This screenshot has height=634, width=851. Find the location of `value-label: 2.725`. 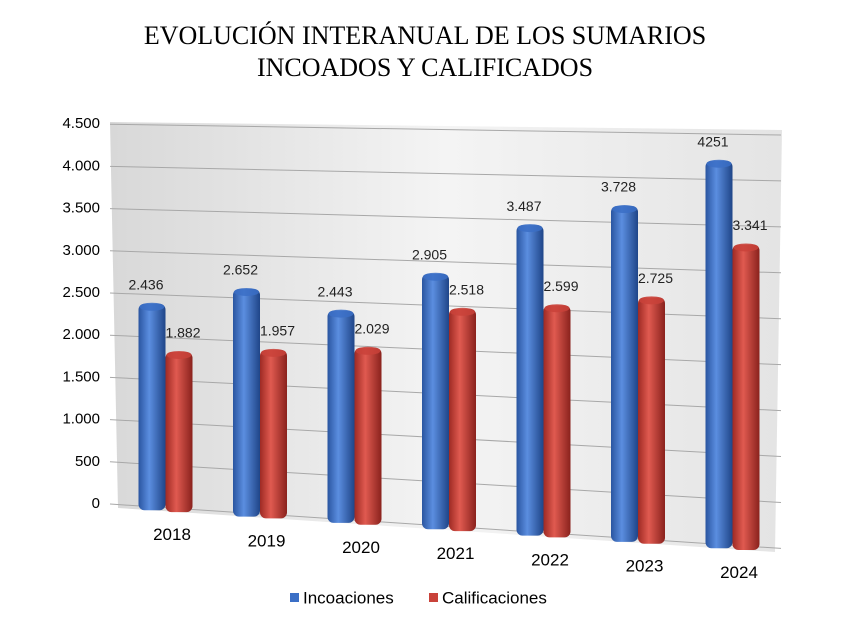

value-label: 2.725 is located at coordinates (655, 278).